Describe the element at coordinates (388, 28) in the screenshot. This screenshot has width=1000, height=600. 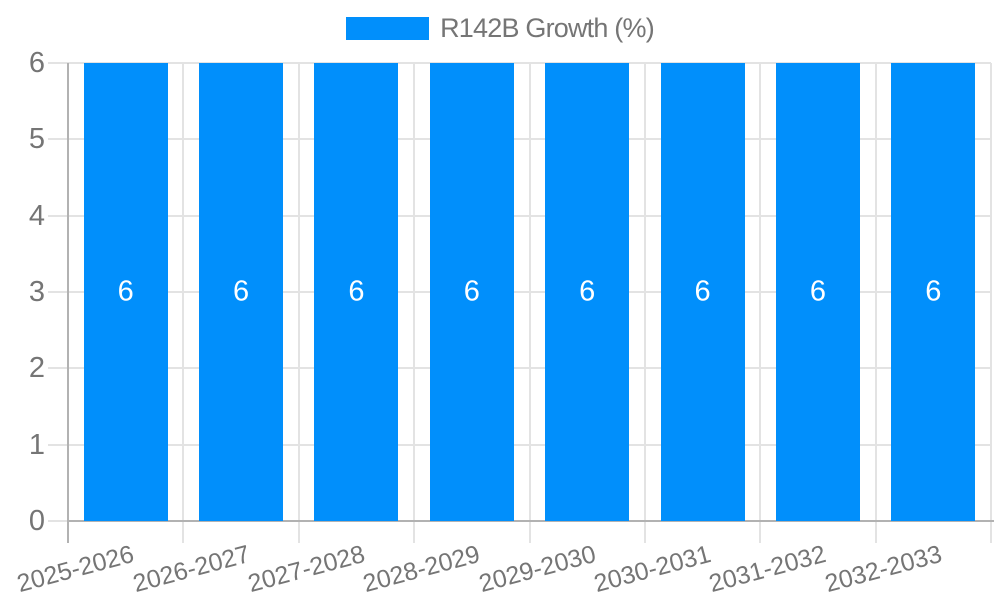
I see `legend-swatch` at that location.